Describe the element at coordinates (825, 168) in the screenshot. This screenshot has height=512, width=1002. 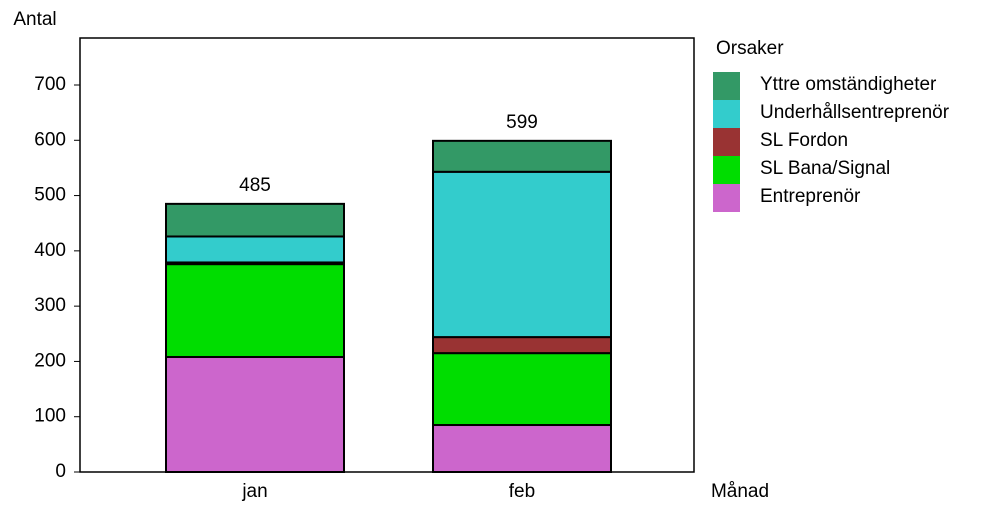
I see `legend-label: SL Bana/Signal` at that location.